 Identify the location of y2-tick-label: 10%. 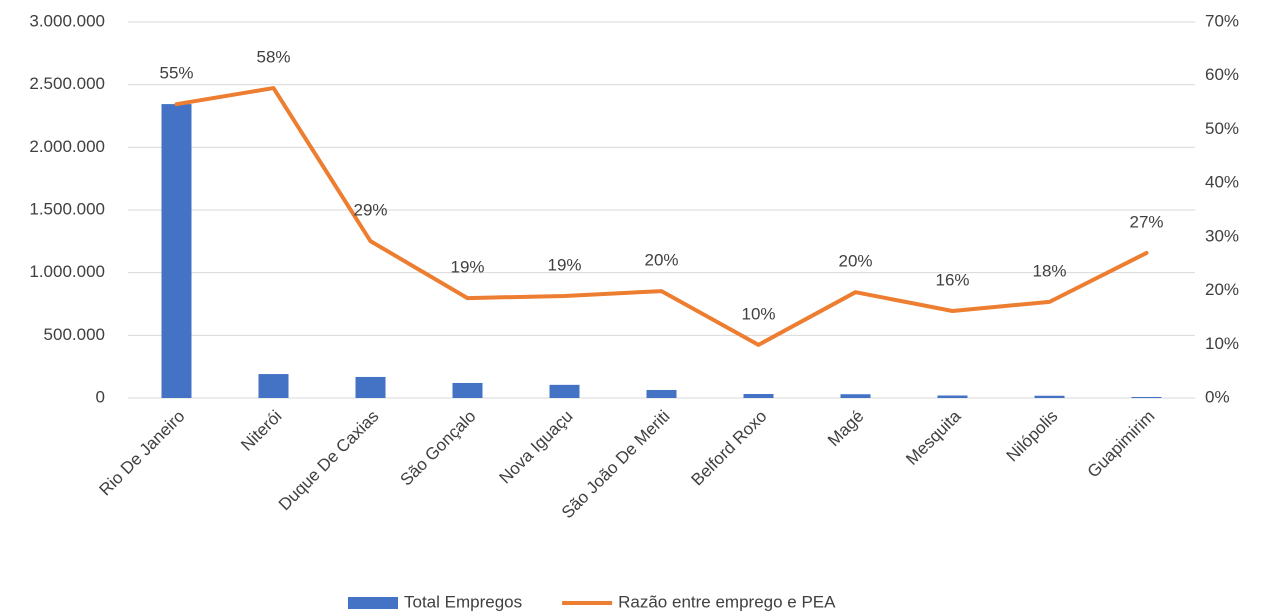
(1222, 343).